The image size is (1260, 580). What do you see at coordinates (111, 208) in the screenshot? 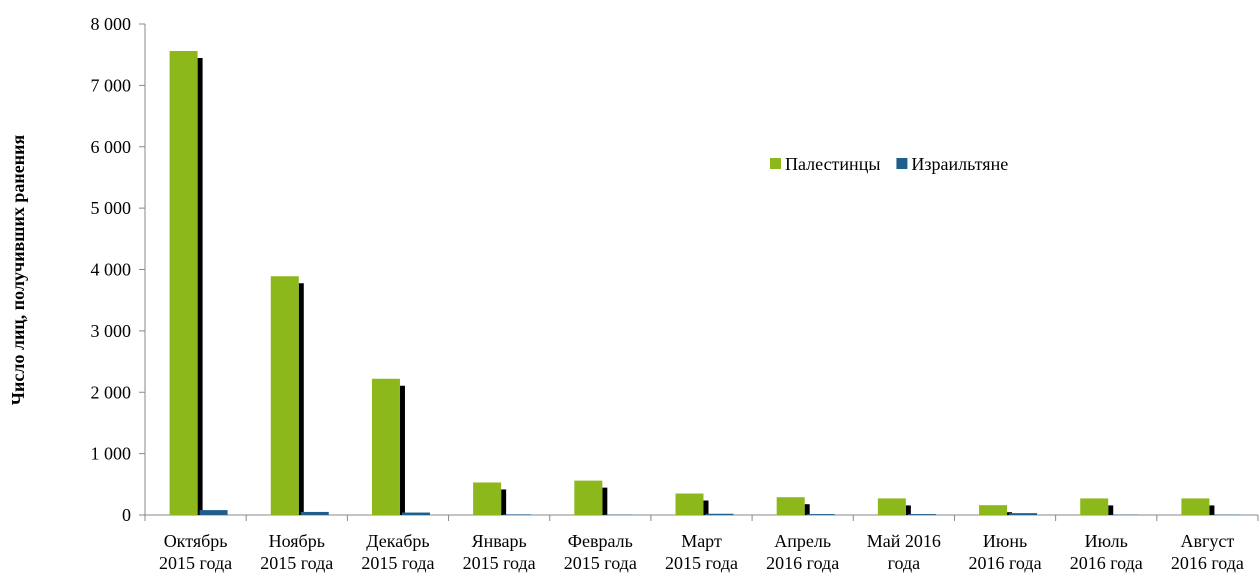
I see `y-tick-label: 5 000` at bounding box center [111, 208].